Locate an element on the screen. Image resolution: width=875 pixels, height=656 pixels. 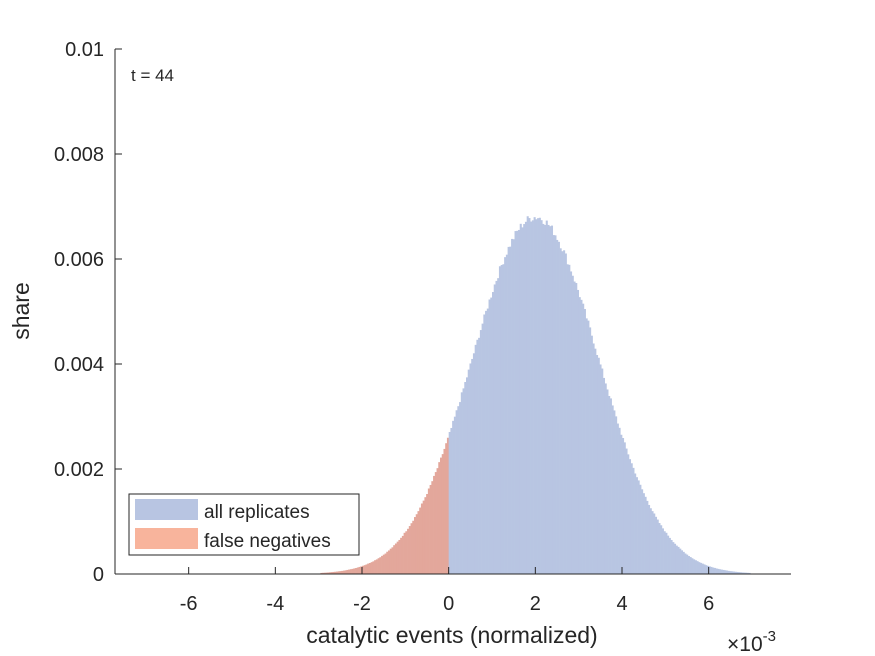
x-exponent-power: -3 is located at coordinates (769, 636).